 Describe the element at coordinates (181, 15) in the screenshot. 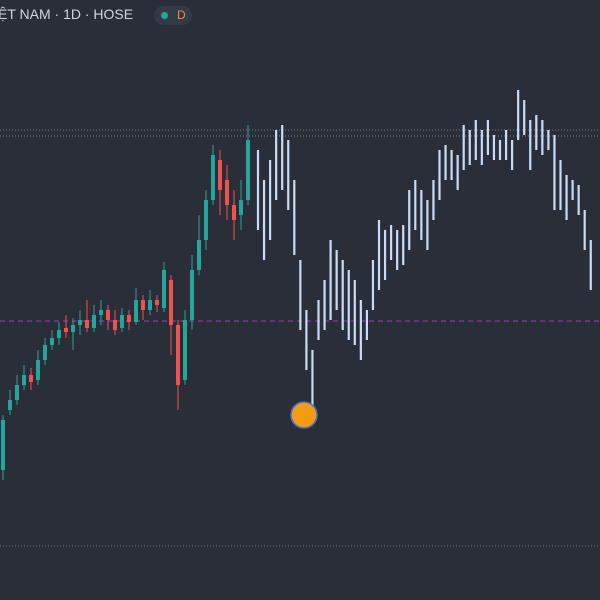

I see `badge-text: D` at that location.